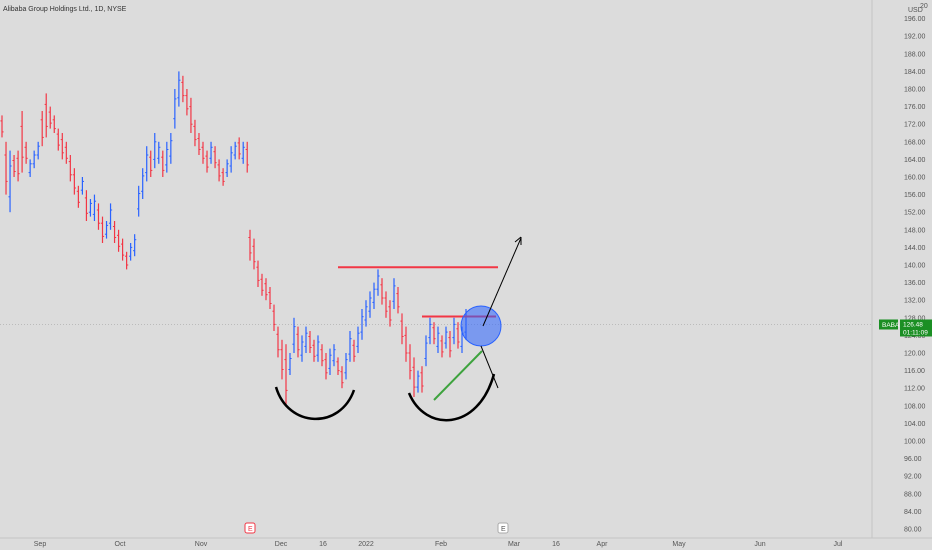 The width and height of the screenshot is (932, 550). What do you see at coordinates (915, 142) in the screenshot?
I see `y-tick-label: 168.00` at bounding box center [915, 142].